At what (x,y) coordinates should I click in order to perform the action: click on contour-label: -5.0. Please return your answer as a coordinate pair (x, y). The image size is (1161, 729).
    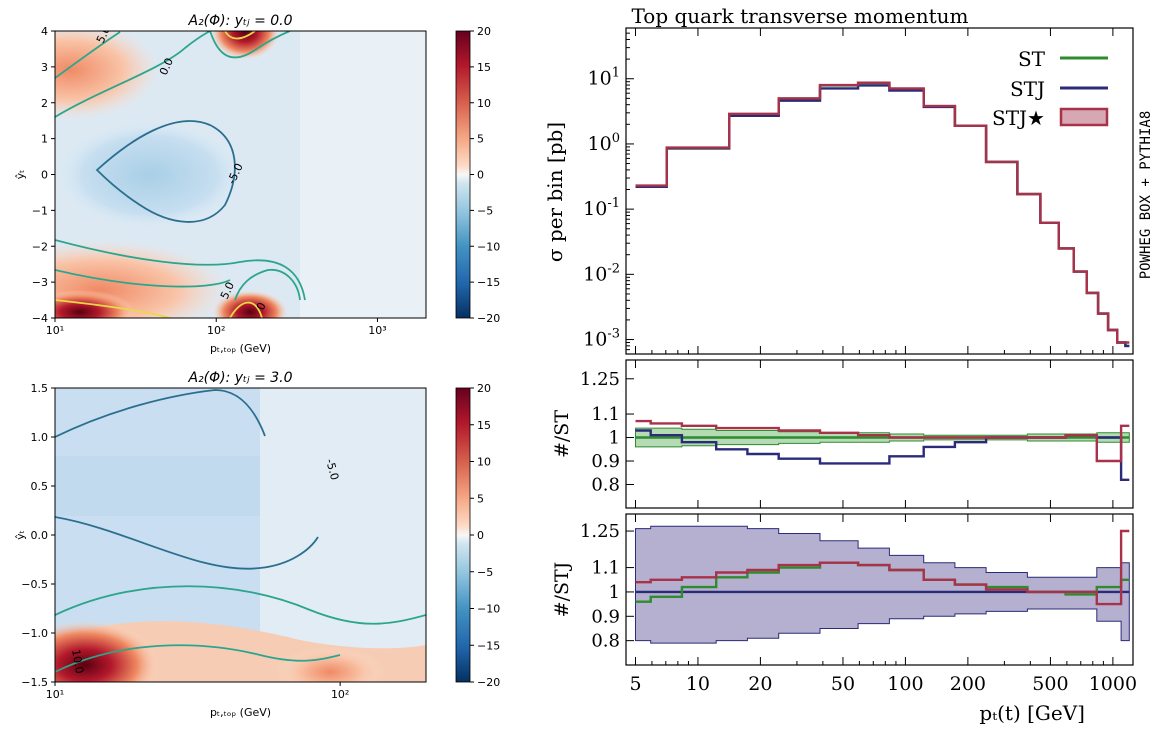
    Looking at the image, I should click on (332, 469).